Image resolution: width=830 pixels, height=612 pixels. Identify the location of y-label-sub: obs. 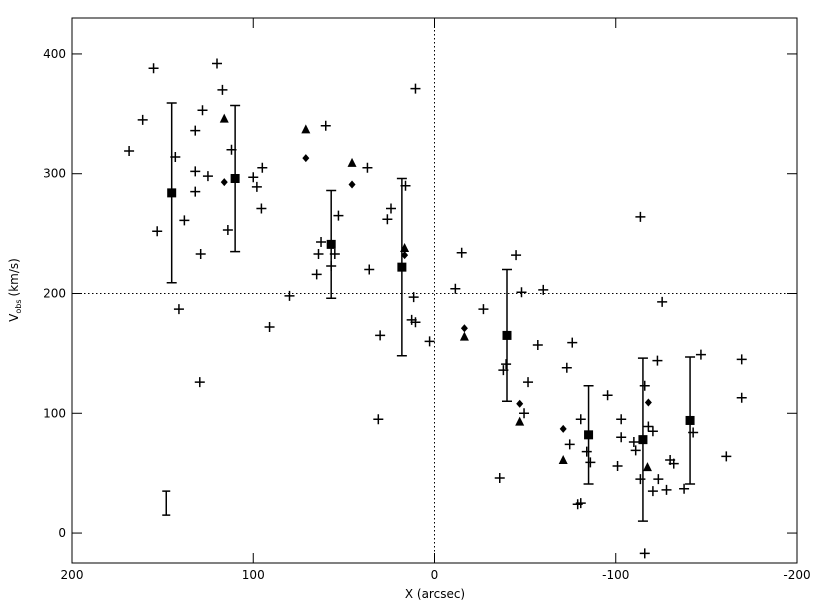
(18, 306).